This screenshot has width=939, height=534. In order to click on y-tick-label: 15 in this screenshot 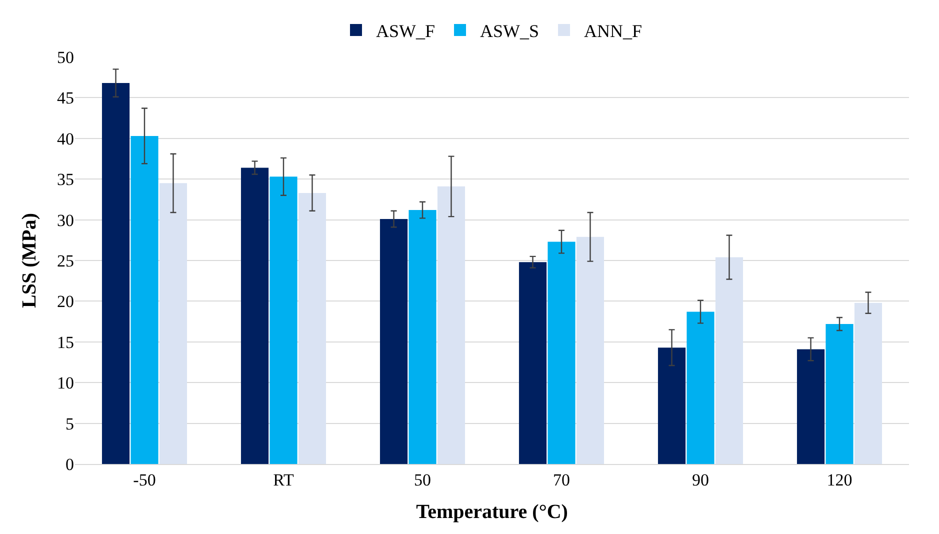, I will do `click(65, 342)`.